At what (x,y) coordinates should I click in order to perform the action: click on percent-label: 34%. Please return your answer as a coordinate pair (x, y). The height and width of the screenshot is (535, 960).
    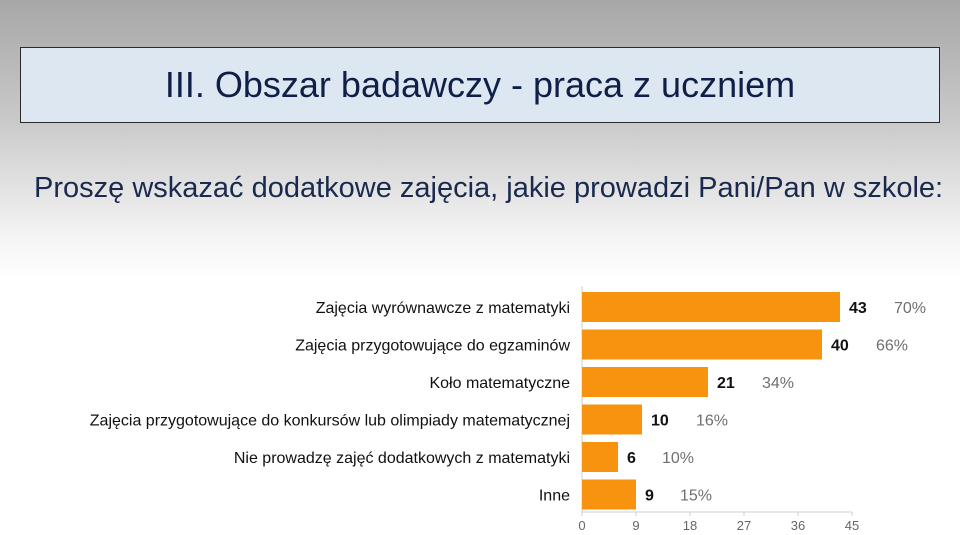
    Looking at the image, I should click on (778, 383).